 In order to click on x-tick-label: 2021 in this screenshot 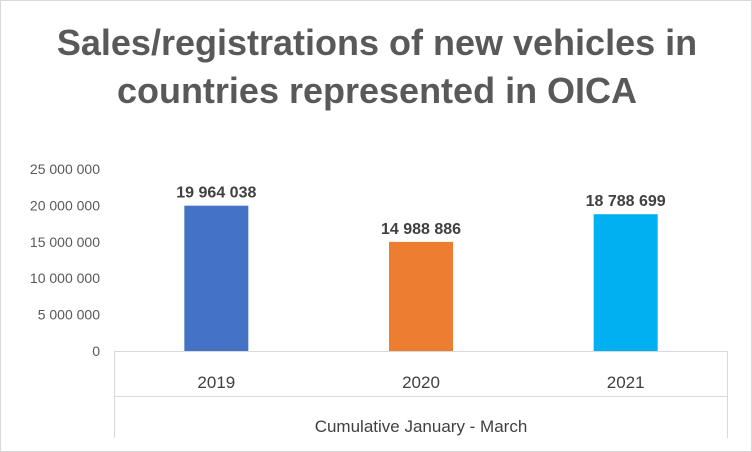, I will do `click(626, 382)`.